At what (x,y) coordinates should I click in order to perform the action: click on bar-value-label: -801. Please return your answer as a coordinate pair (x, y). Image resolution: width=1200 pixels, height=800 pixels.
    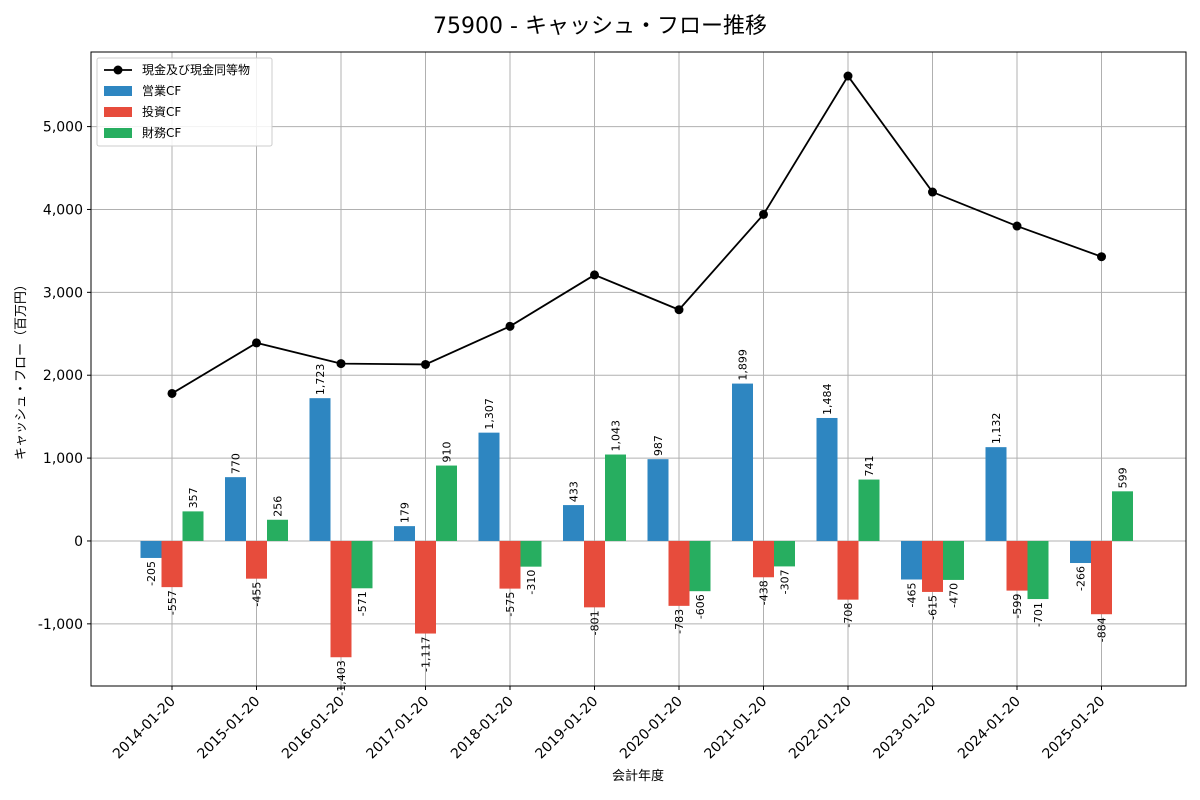
    Looking at the image, I should click on (595, 622).